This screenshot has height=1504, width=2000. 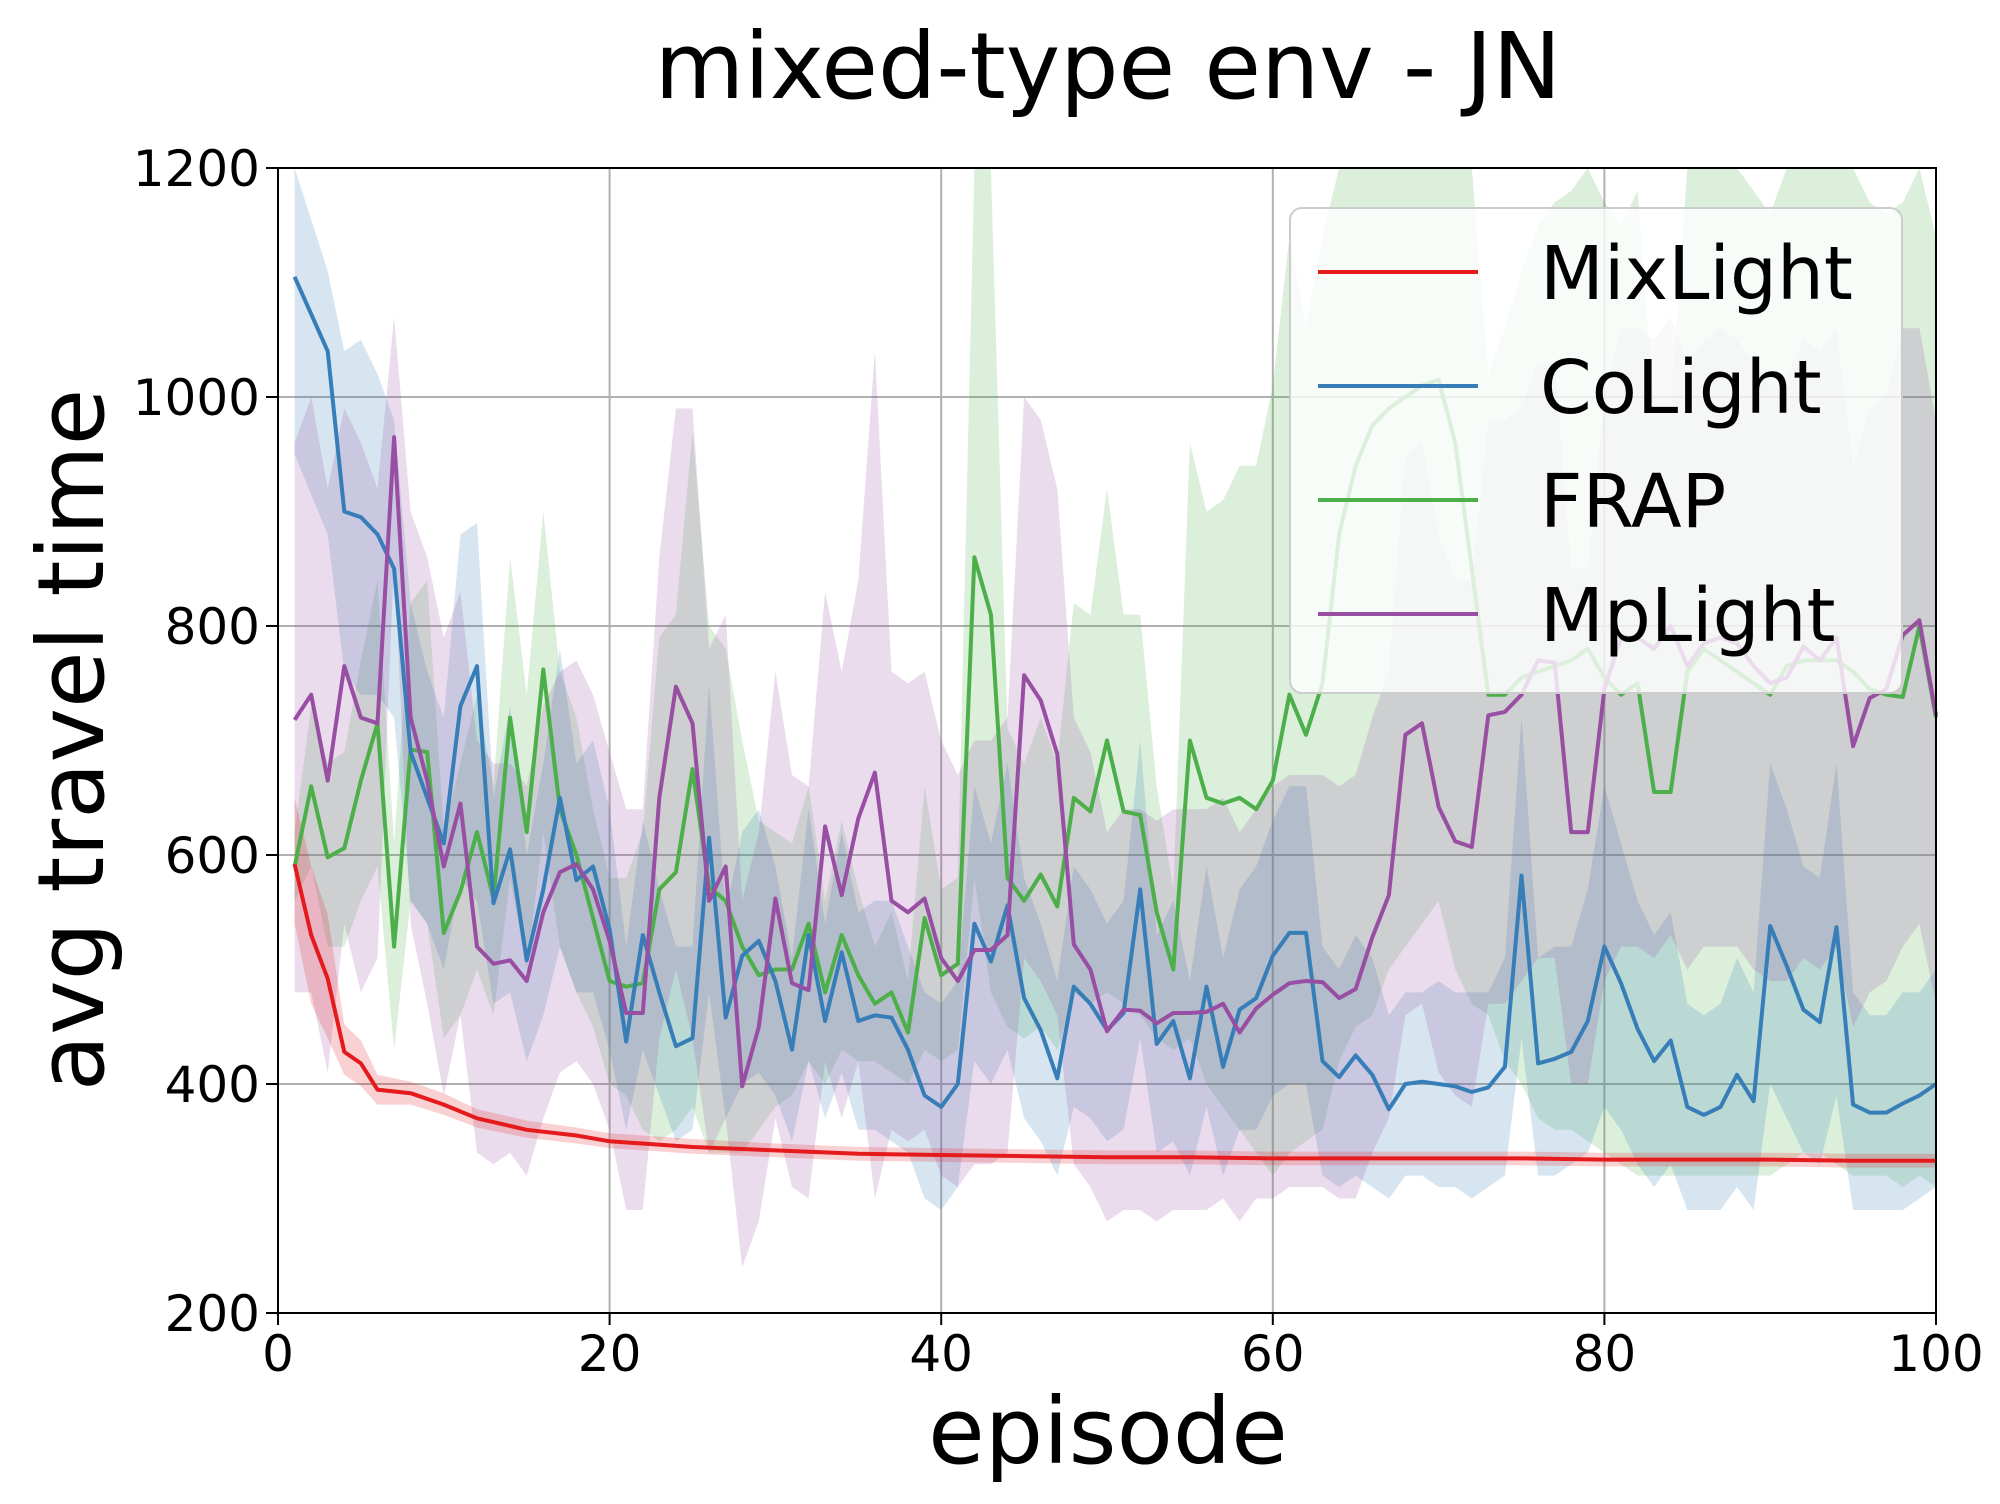 I want to click on x-axis-ticks: 0 20 40 60 80 100, so click(x=1123, y=1348).